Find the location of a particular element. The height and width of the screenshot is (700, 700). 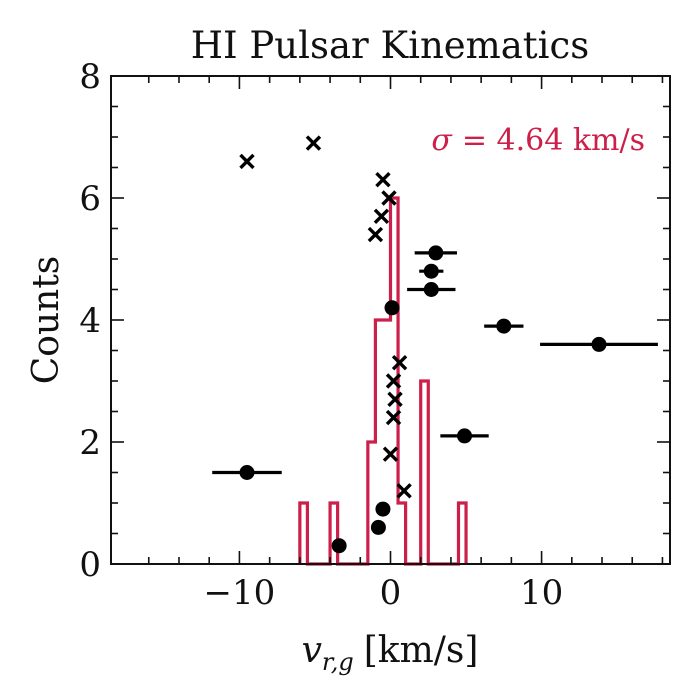

y-tick-label: 0 is located at coordinates (90, 565).